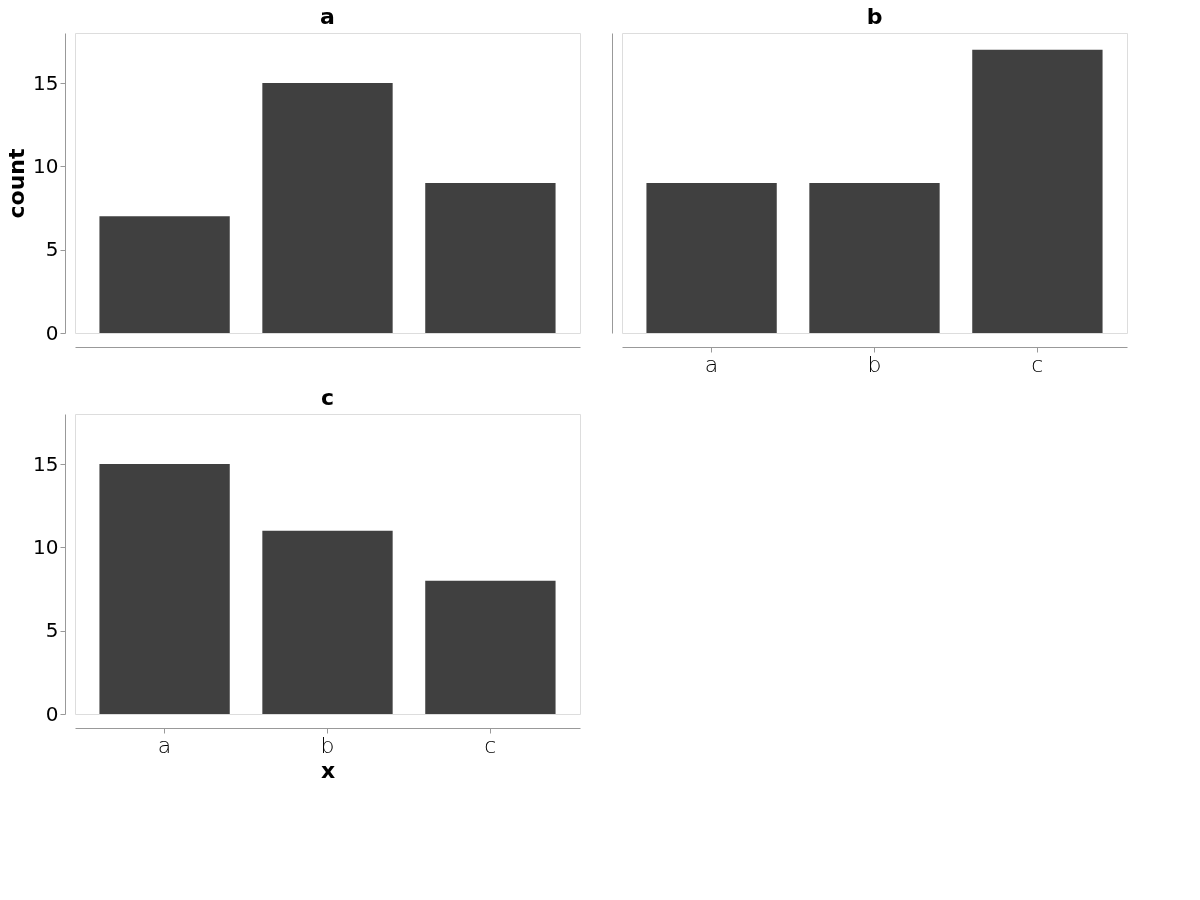 The height and width of the screenshot is (900, 1200). Describe the element at coordinates (17, 183) in the screenshot. I see `y-axis-title: count` at that location.